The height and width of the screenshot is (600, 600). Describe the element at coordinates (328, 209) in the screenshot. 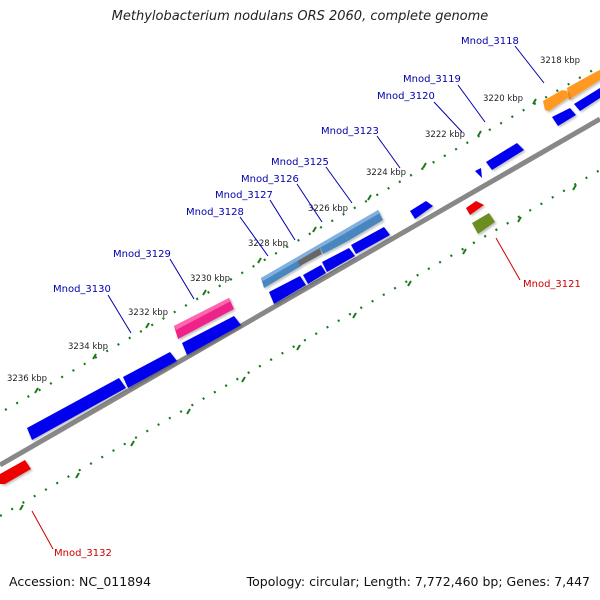

I see `kbp-label-3226: 3226 kbp` at that location.